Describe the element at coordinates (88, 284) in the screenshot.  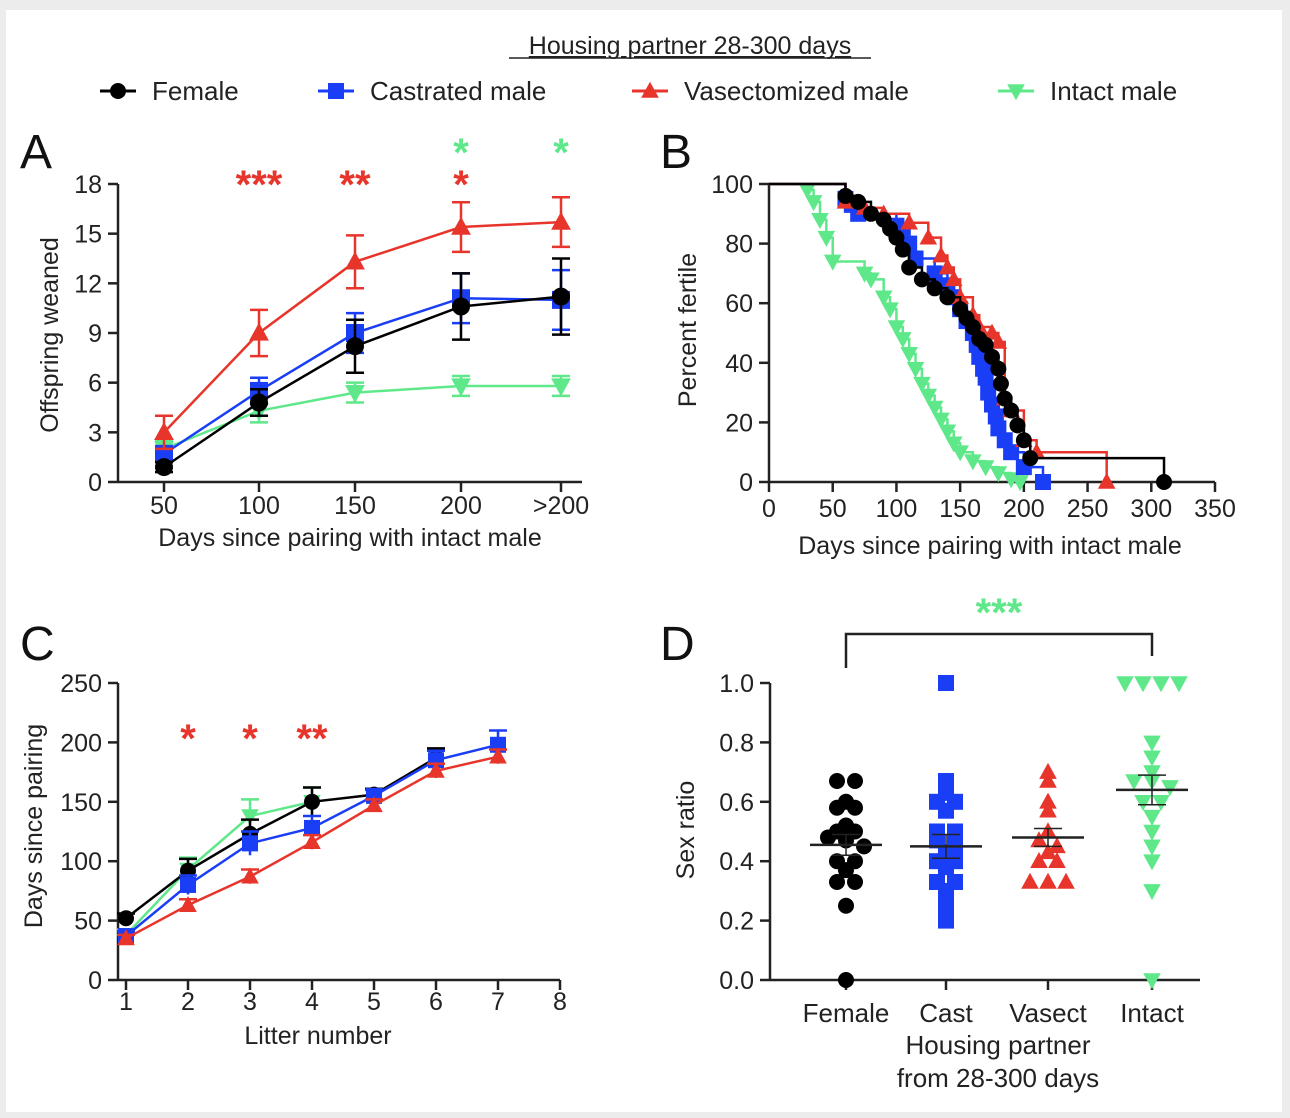
I see `y-tick-label: 12` at that location.